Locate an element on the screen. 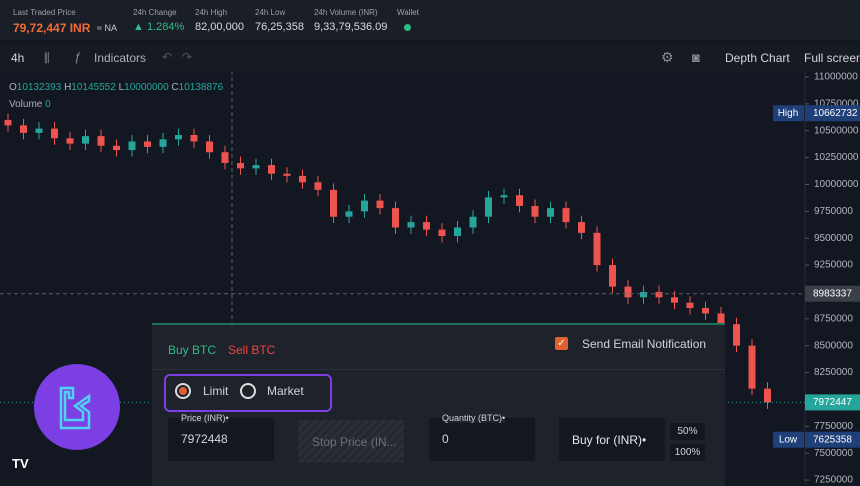 This screenshot has height=486, width=860. buy-button: Buy for (INR)• is located at coordinates (612, 439).